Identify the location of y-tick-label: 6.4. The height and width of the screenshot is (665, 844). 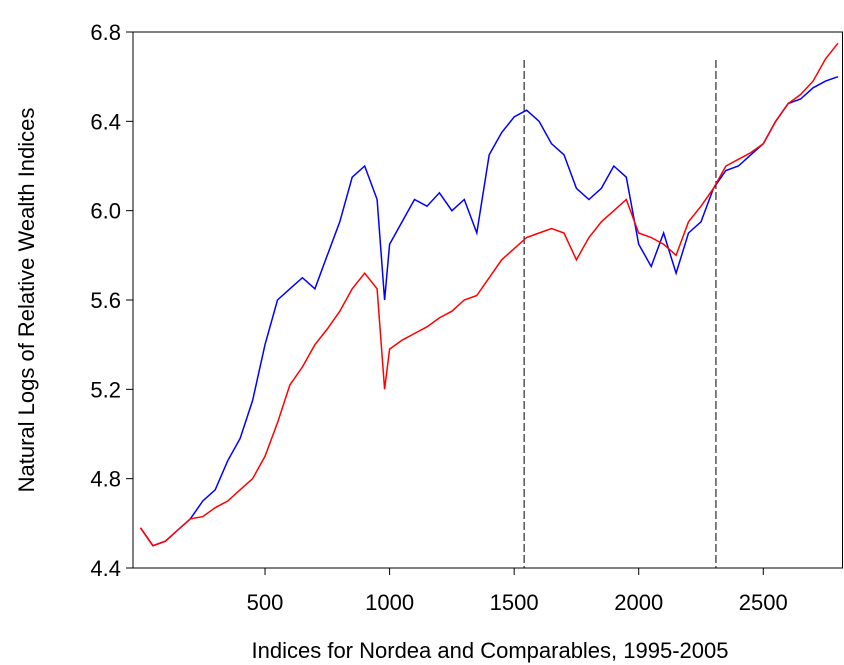
(105, 121).